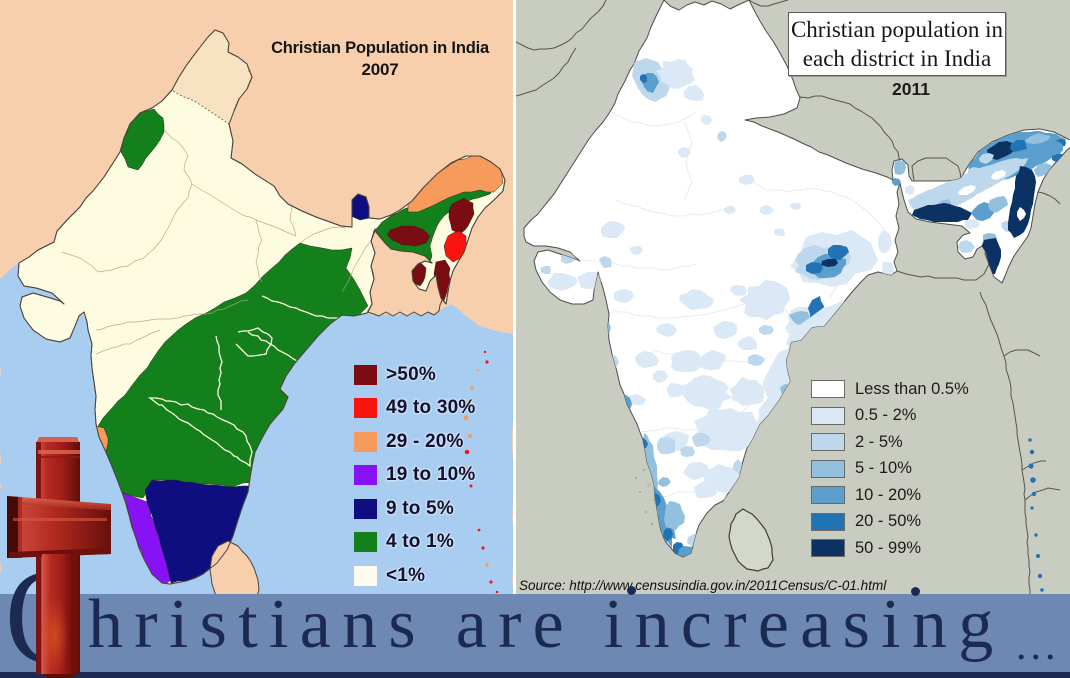 This screenshot has height=678, width=1070. What do you see at coordinates (380, 59) in the screenshot?
I see `left-map-title: Christian Population in India 2007` at bounding box center [380, 59].